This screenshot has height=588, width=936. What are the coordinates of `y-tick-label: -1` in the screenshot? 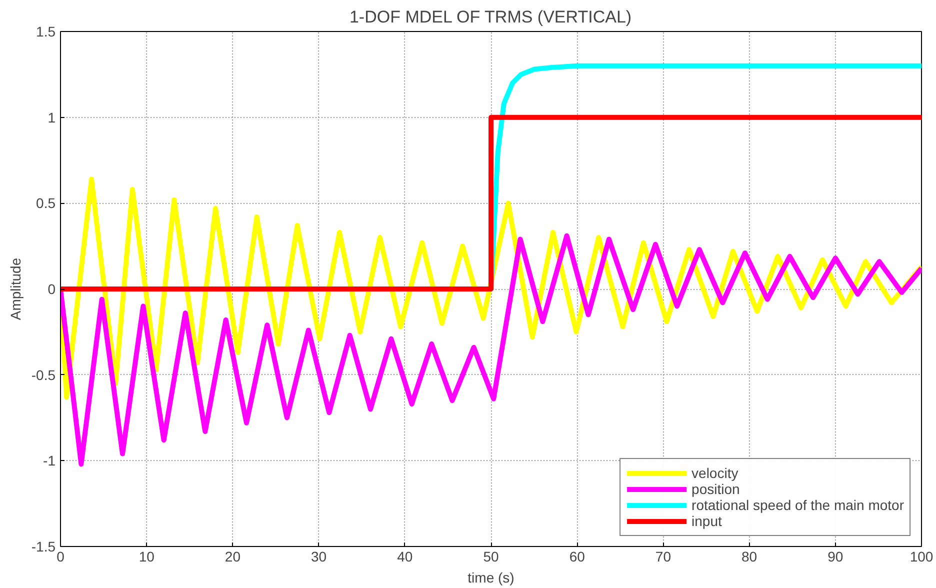 It's located at (49, 460).